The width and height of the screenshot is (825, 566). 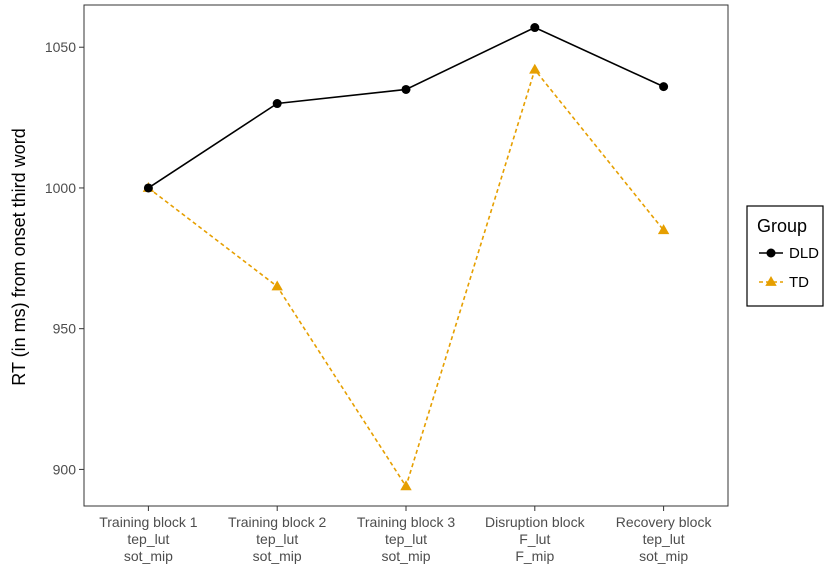 I want to click on legend: Group DLD TD, so click(x=785, y=256).